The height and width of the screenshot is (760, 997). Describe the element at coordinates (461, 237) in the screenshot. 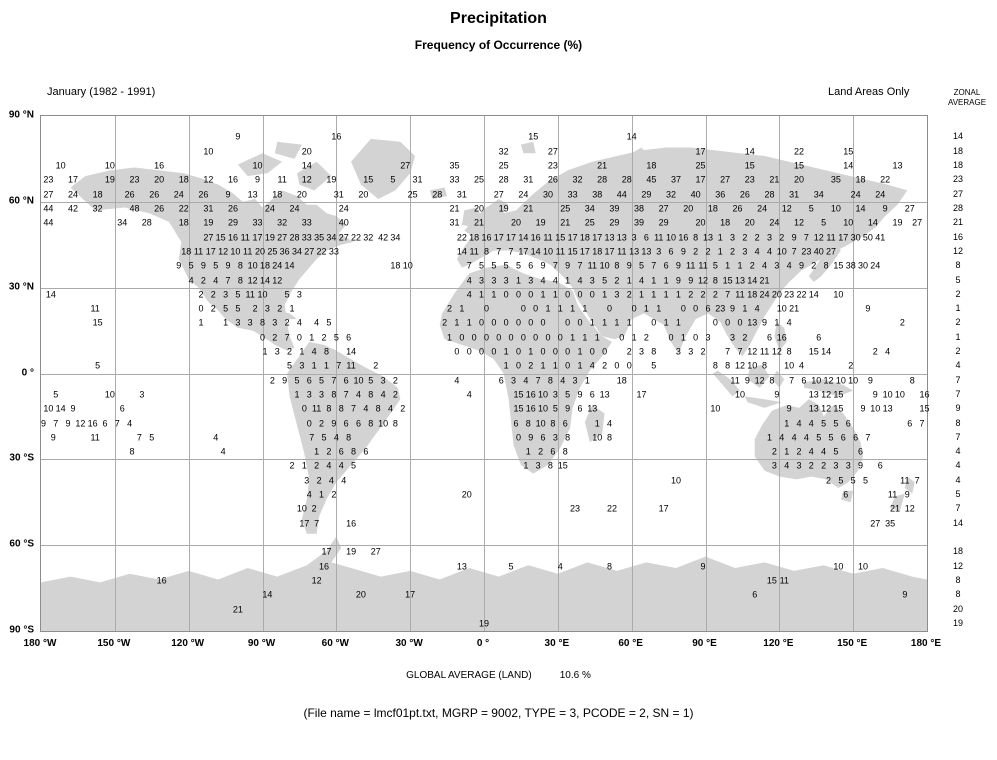

I see `grid-value: 22` at that location.